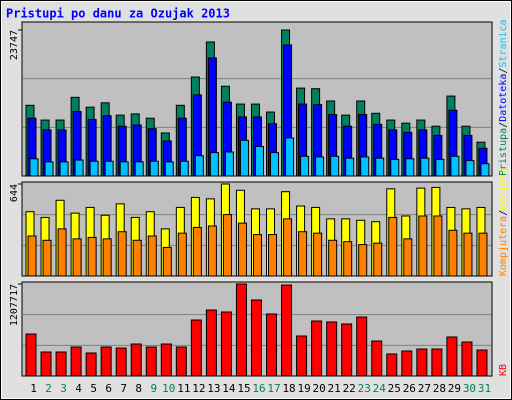  Describe the element at coordinates (380, 388) in the screenshot. I see `x-tick-label: 24` at that location.